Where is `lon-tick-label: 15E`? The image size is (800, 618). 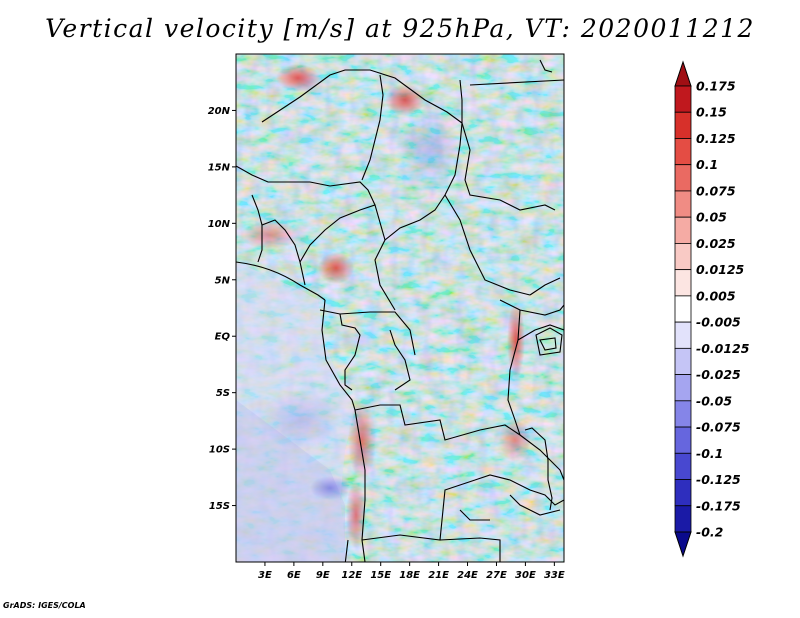 lon-tick-label: 15E is located at coordinates (380, 575).